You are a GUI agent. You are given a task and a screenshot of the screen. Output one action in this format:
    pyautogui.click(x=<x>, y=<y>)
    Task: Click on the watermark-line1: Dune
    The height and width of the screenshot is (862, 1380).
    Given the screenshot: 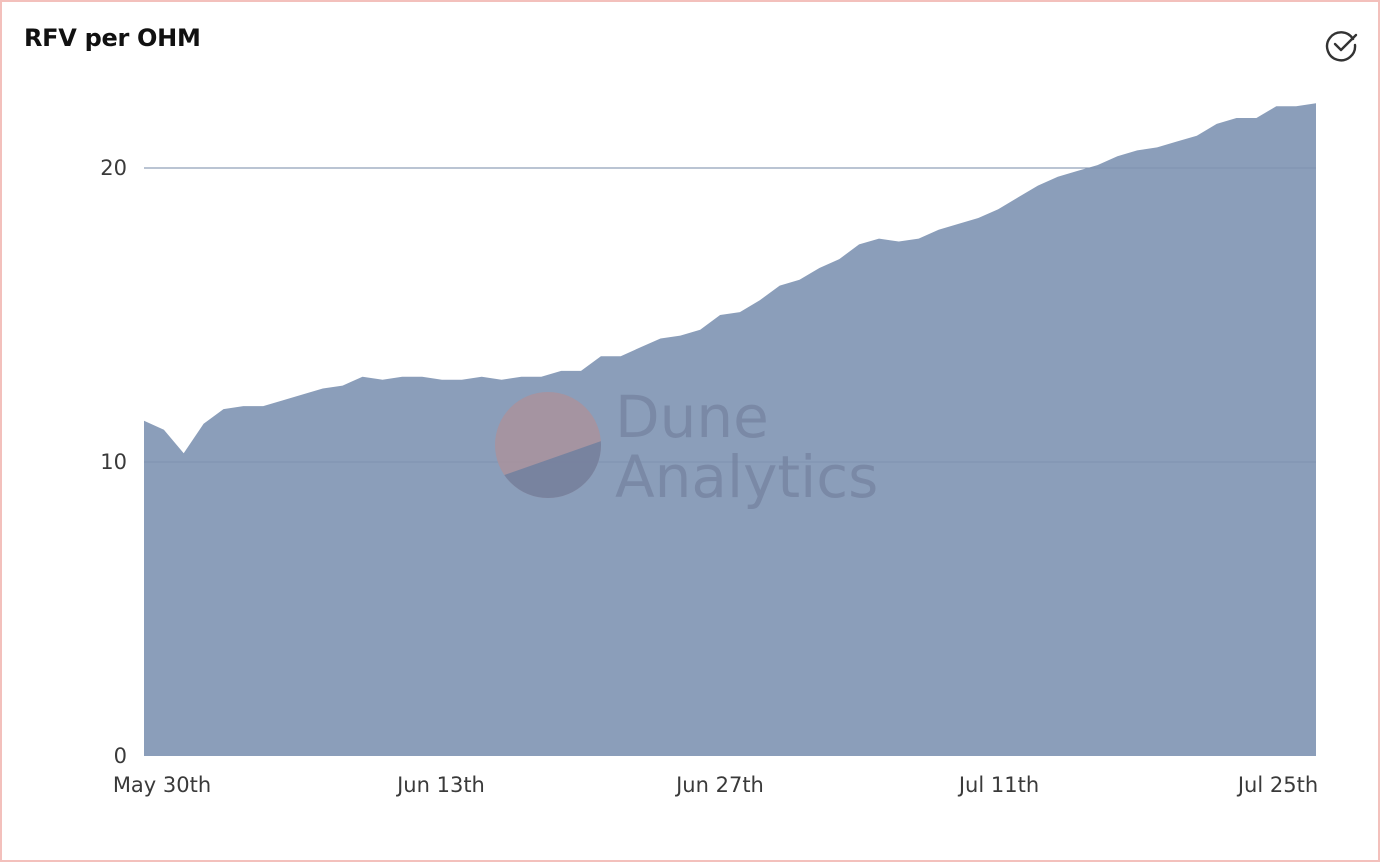 What is the action you would take?
    pyautogui.click(x=692, y=417)
    